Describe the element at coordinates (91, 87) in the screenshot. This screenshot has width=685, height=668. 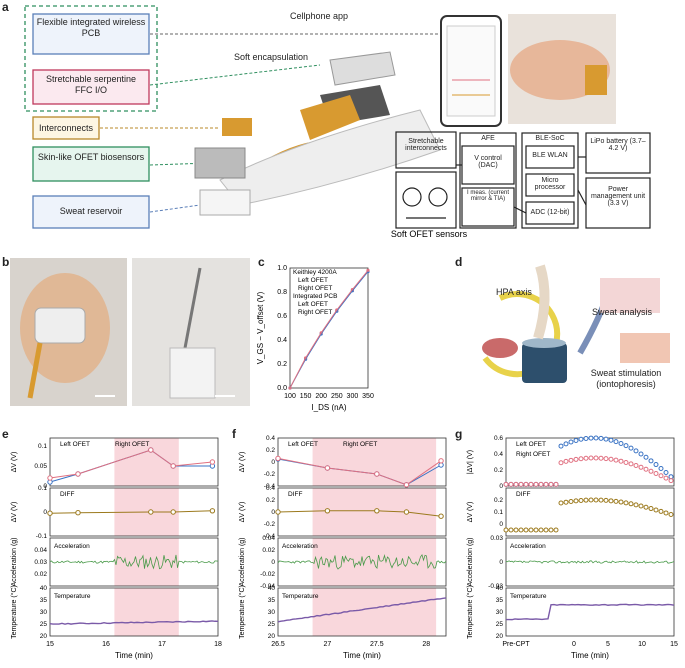
I see `box-ffc` at that location.